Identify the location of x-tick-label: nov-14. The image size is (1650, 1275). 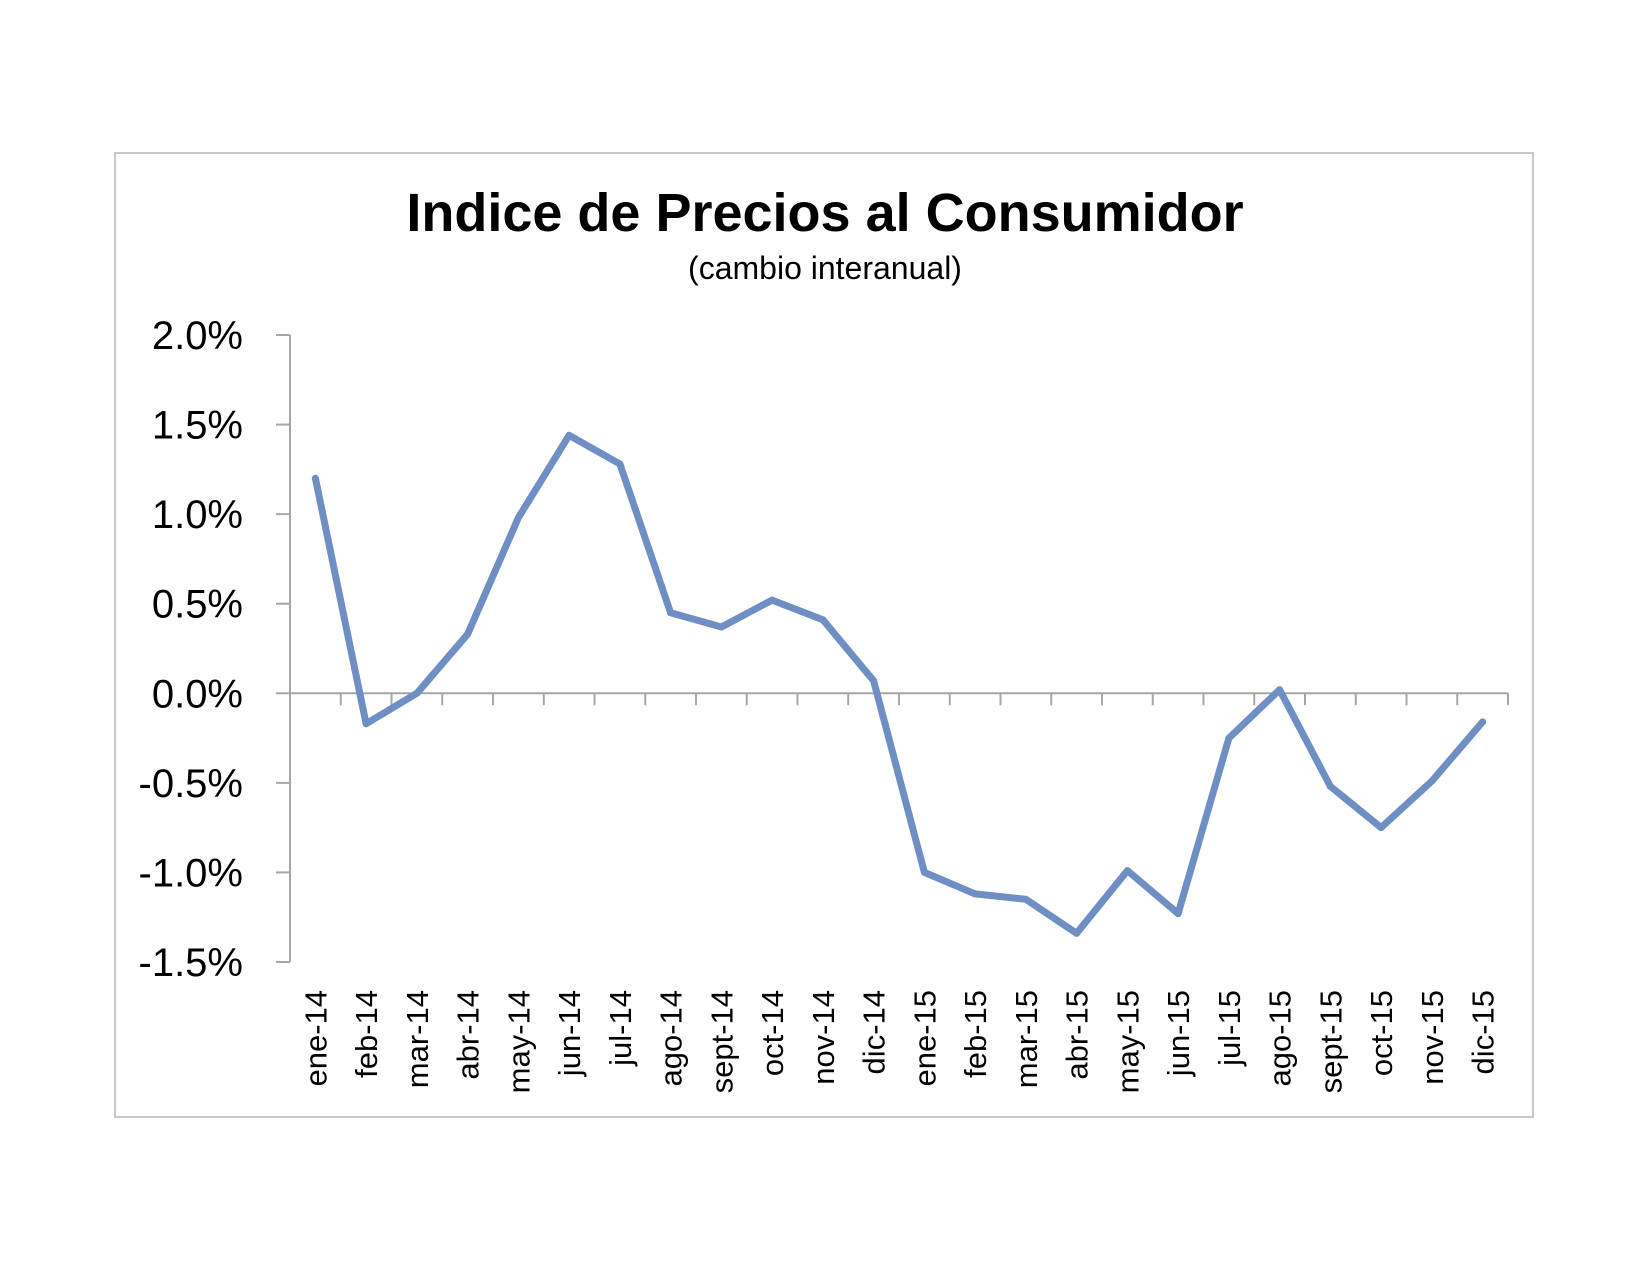
(823, 1037).